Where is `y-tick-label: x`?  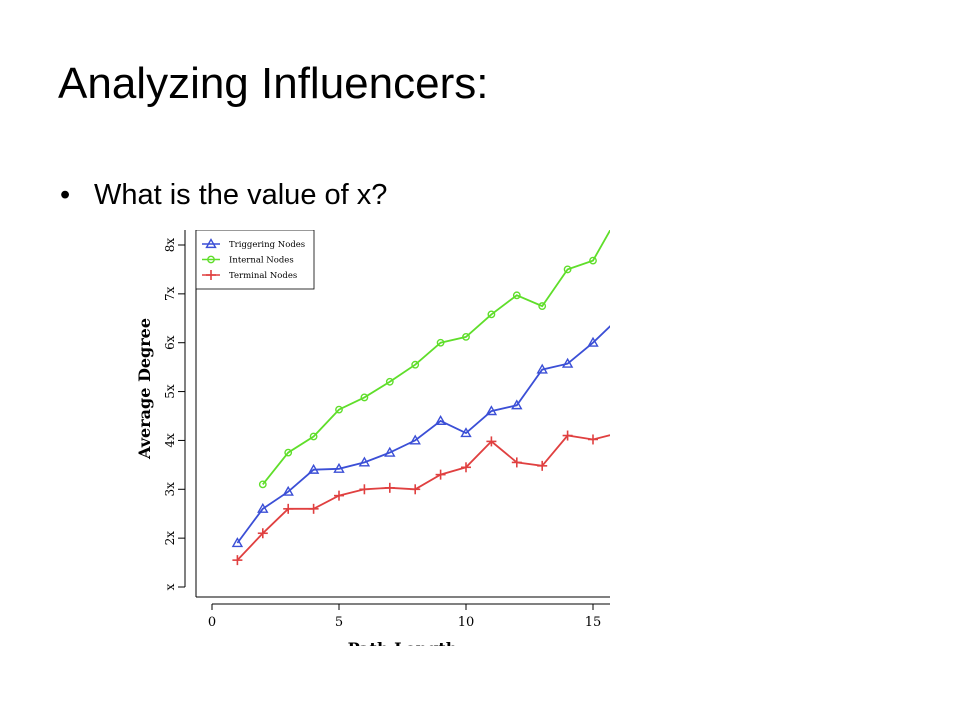
y-tick-label: x is located at coordinates (170, 586).